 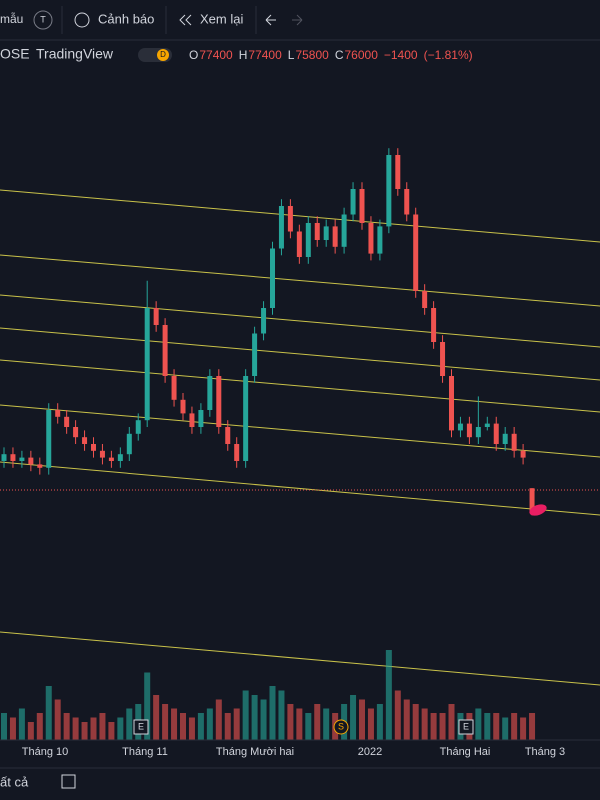 I want to click on undo, so click(x=270, y=20).